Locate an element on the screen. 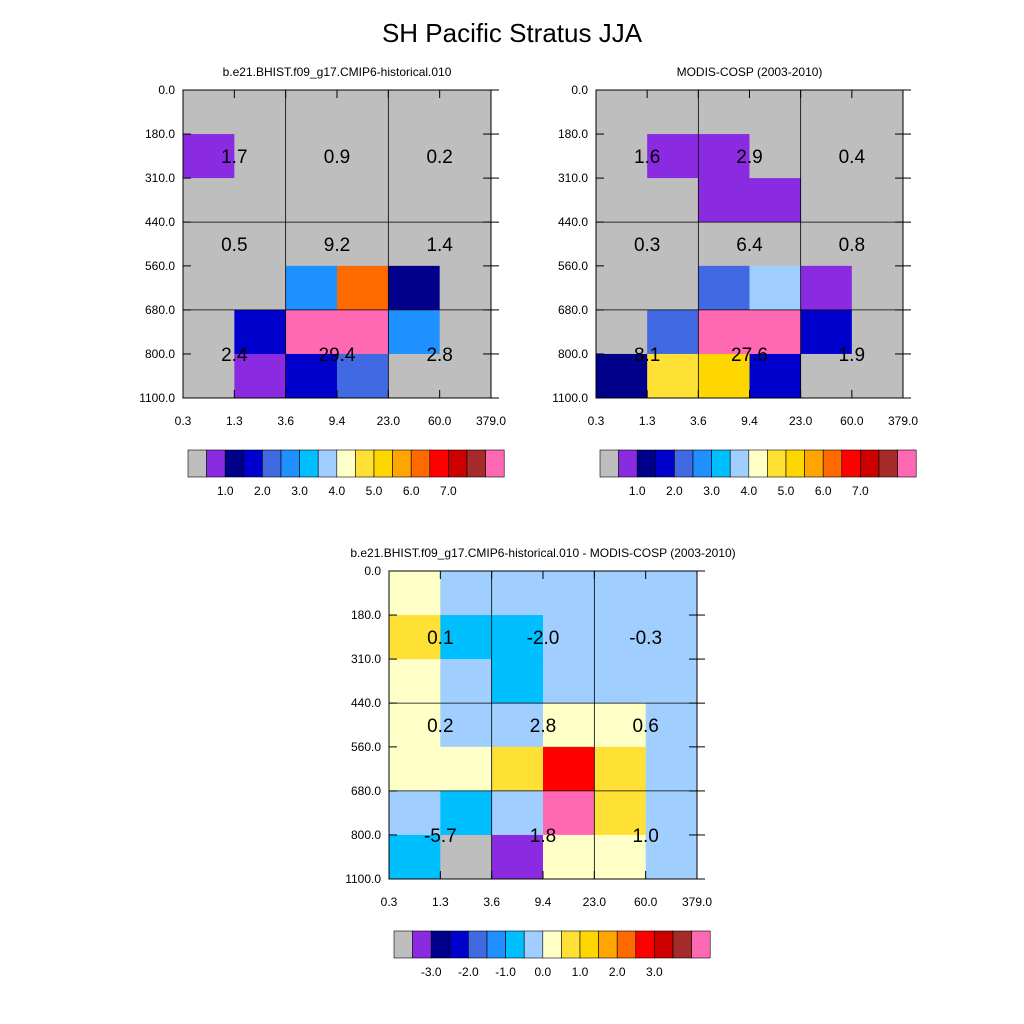 The image size is (1024, 1024). y-tick-label: 800.0 is located at coordinates (573, 354).